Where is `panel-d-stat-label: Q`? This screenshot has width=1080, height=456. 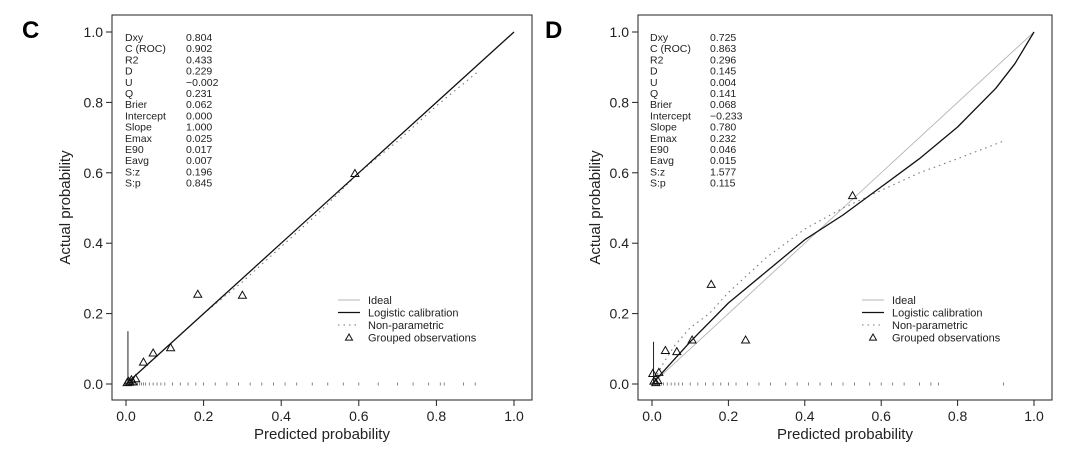 panel-d-stat-label: Q is located at coordinates (654, 94).